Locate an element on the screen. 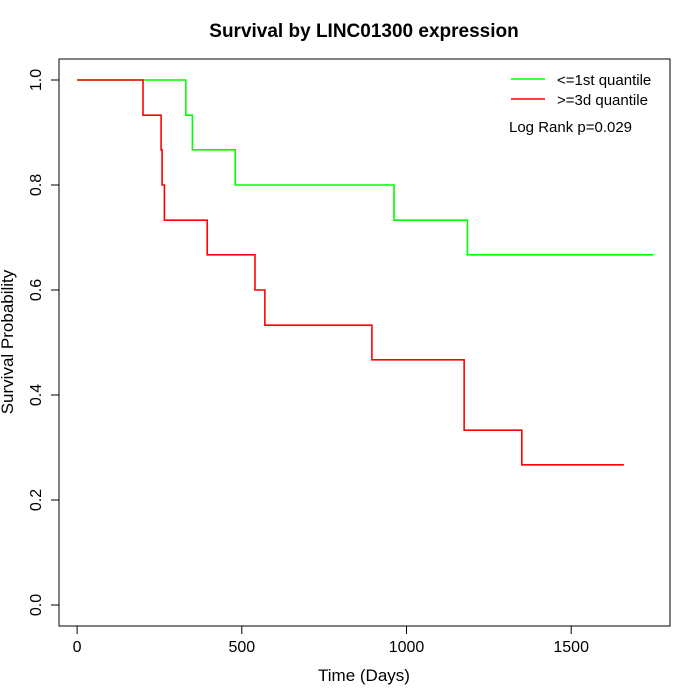 The height and width of the screenshot is (700, 700). y-tick-label: 0.4 is located at coordinates (36, 395).